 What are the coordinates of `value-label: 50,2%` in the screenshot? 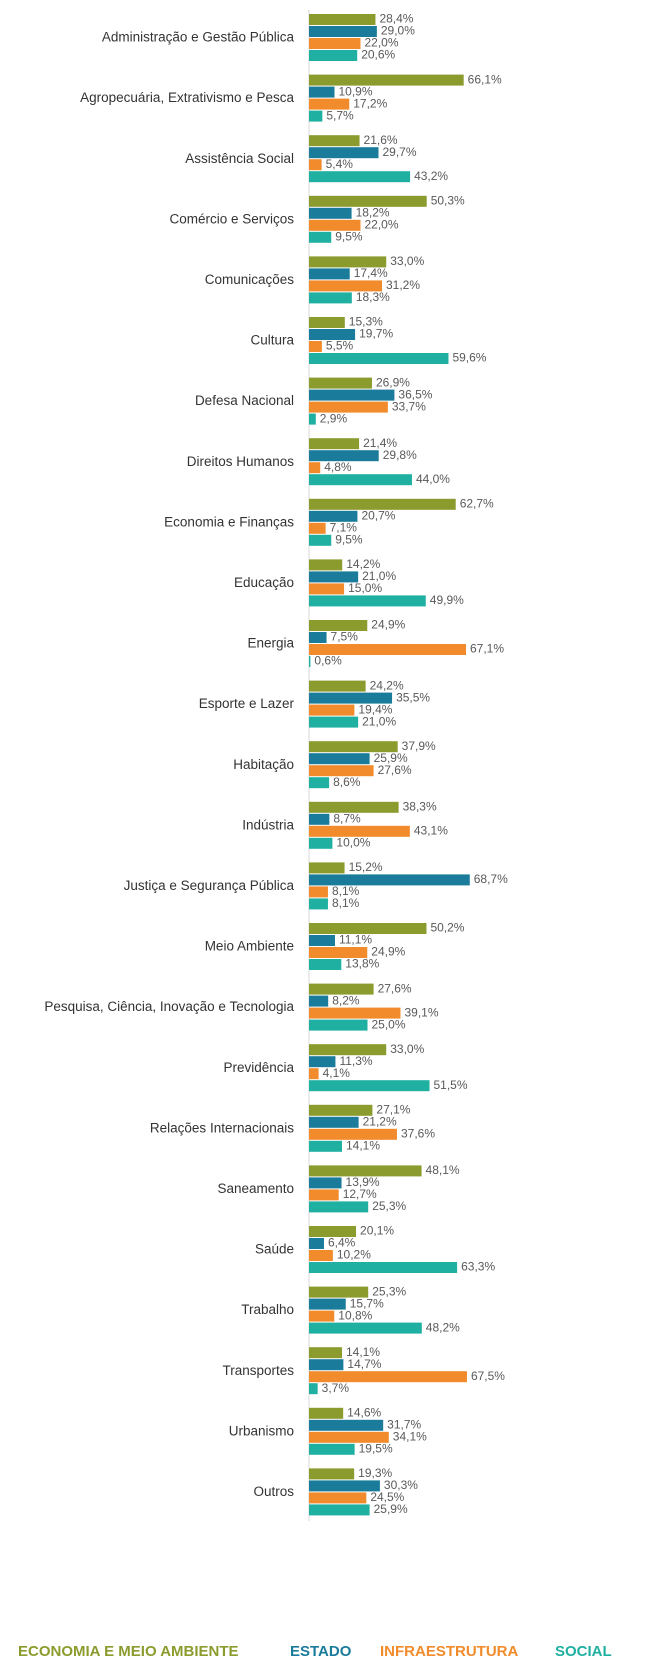 It's located at (447, 928).